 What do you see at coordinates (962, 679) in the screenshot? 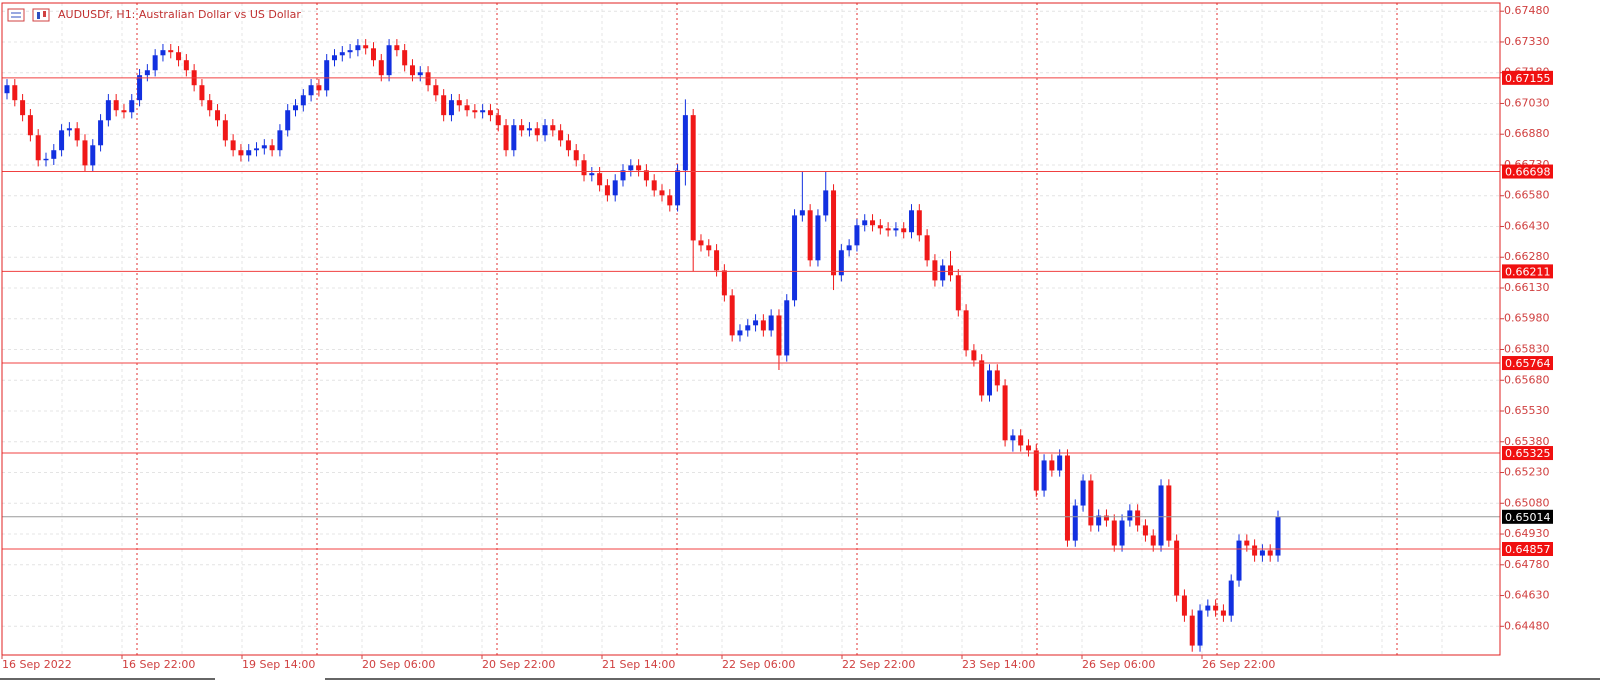
I see `scroll-bar` at bounding box center [962, 679].